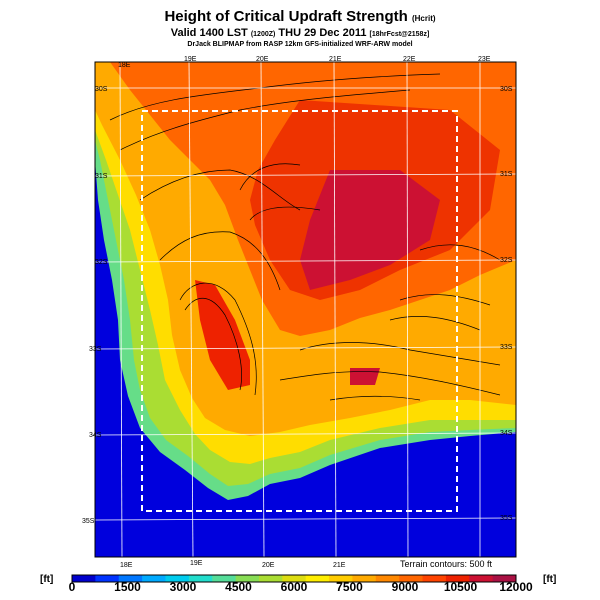 The image size is (600, 600). Describe the element at coordinates (506, 347) in the screenshot. I see `lat-label-right: 33S` at that location.